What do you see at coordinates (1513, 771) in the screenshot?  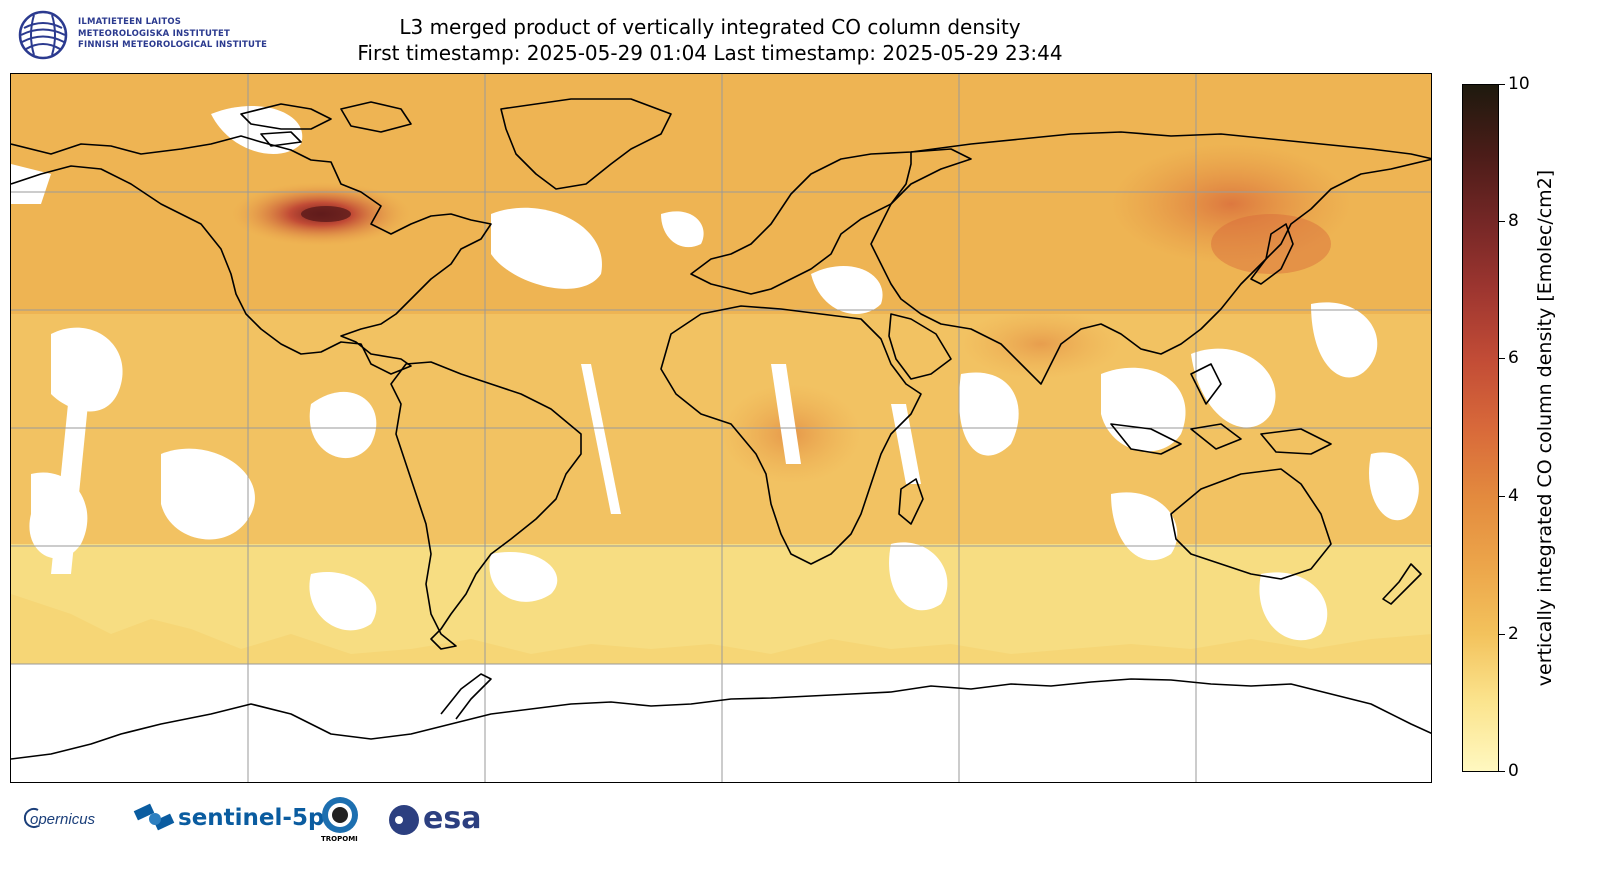 I see `colorbar-tick-label: 0` at bounding box center [1513, 771].